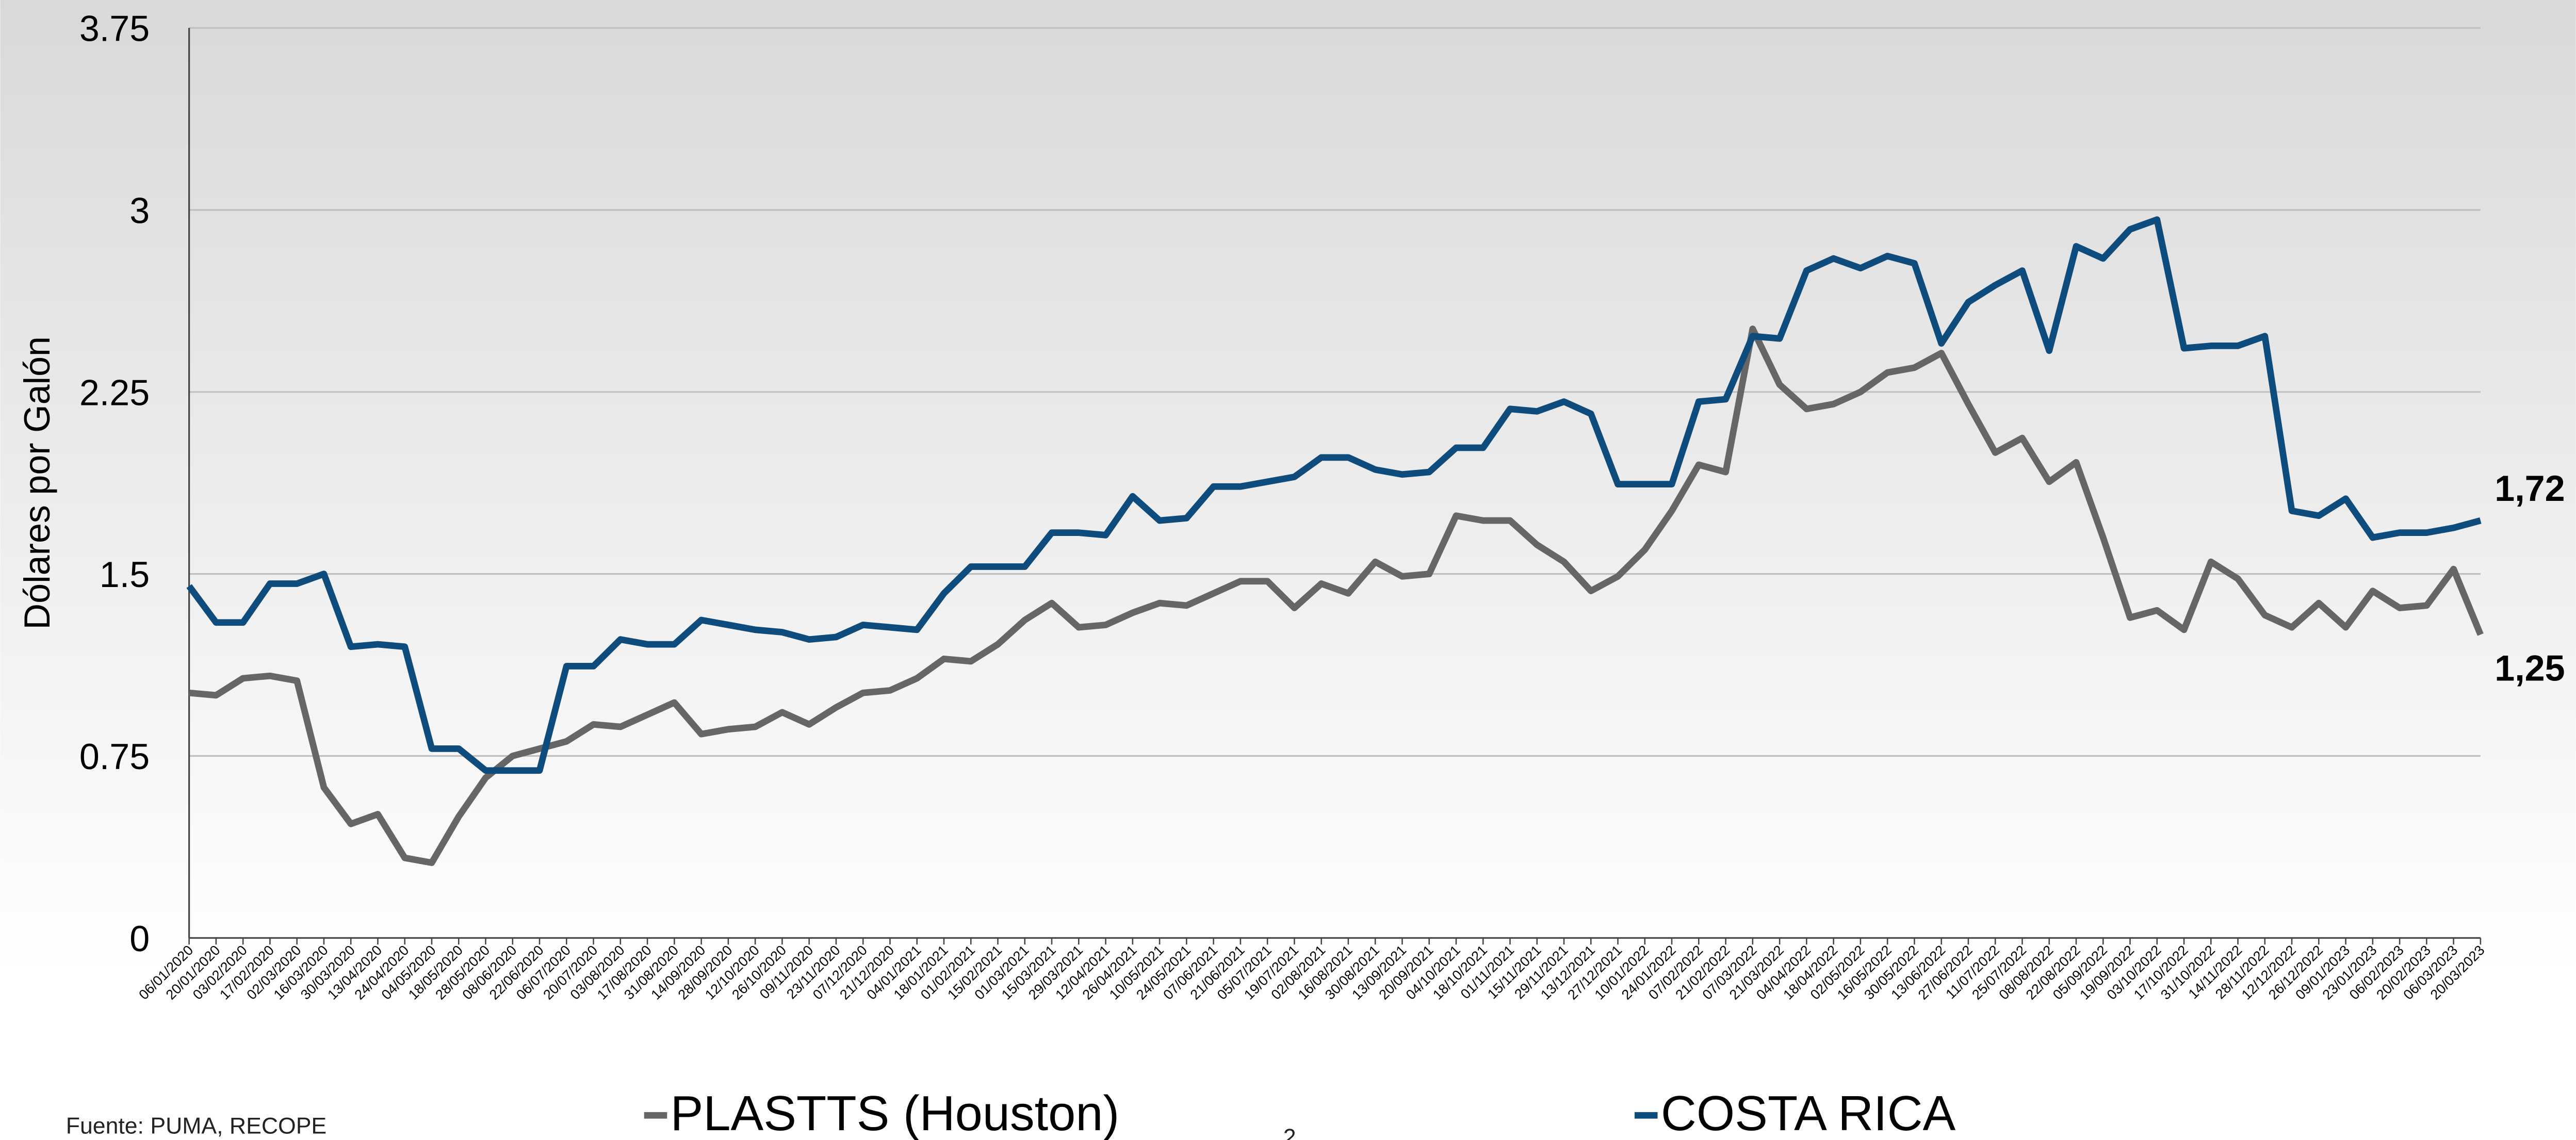  What do you see at coordinates (1290, 1133) in the screenshot?
I see `page-number: 2` at bounding box center [1290, 1133].